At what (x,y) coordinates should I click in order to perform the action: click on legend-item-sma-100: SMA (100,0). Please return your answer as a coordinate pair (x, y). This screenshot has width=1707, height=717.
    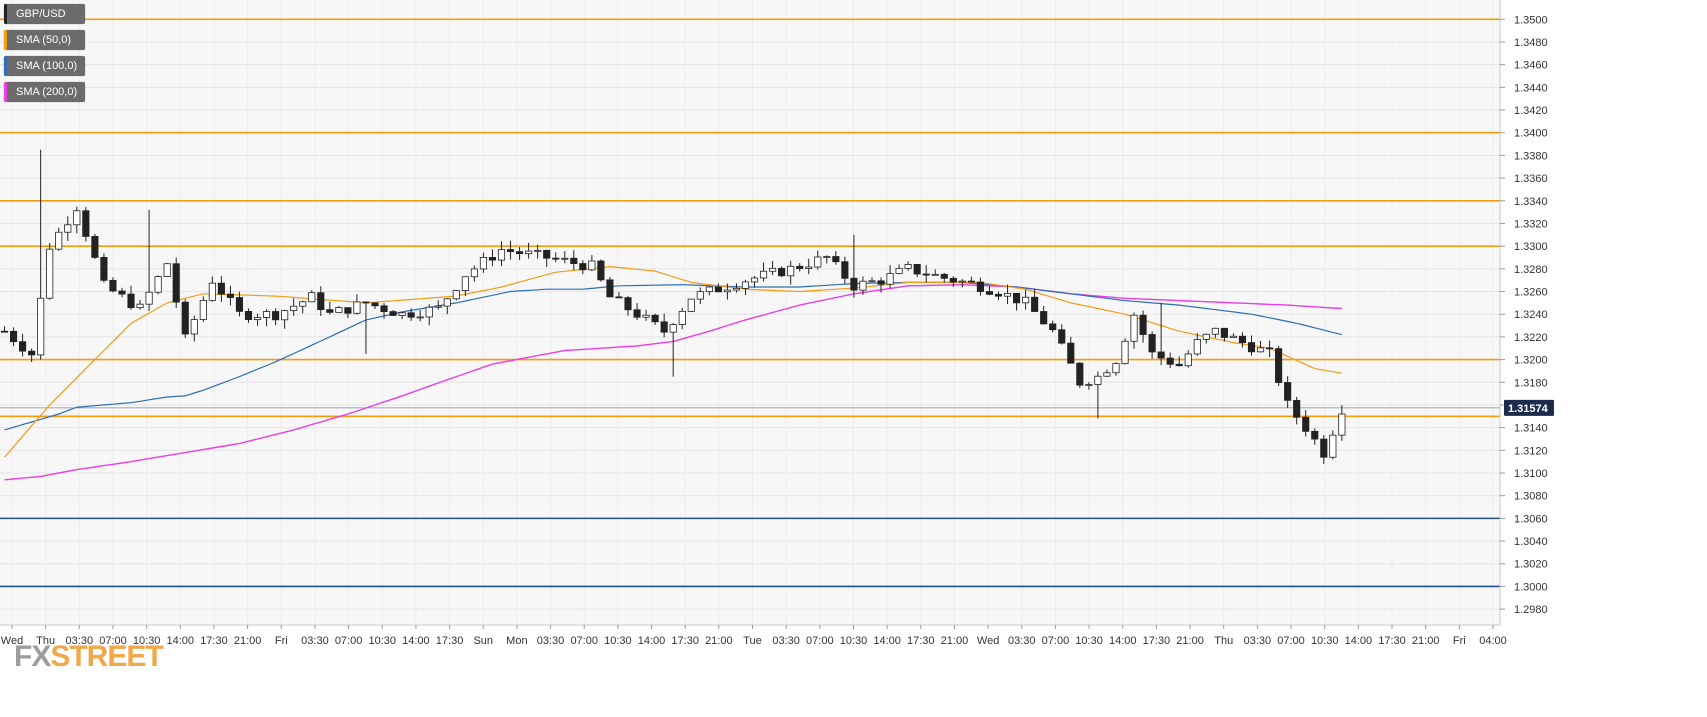
    Looking at the image, I should click on (45, 66).